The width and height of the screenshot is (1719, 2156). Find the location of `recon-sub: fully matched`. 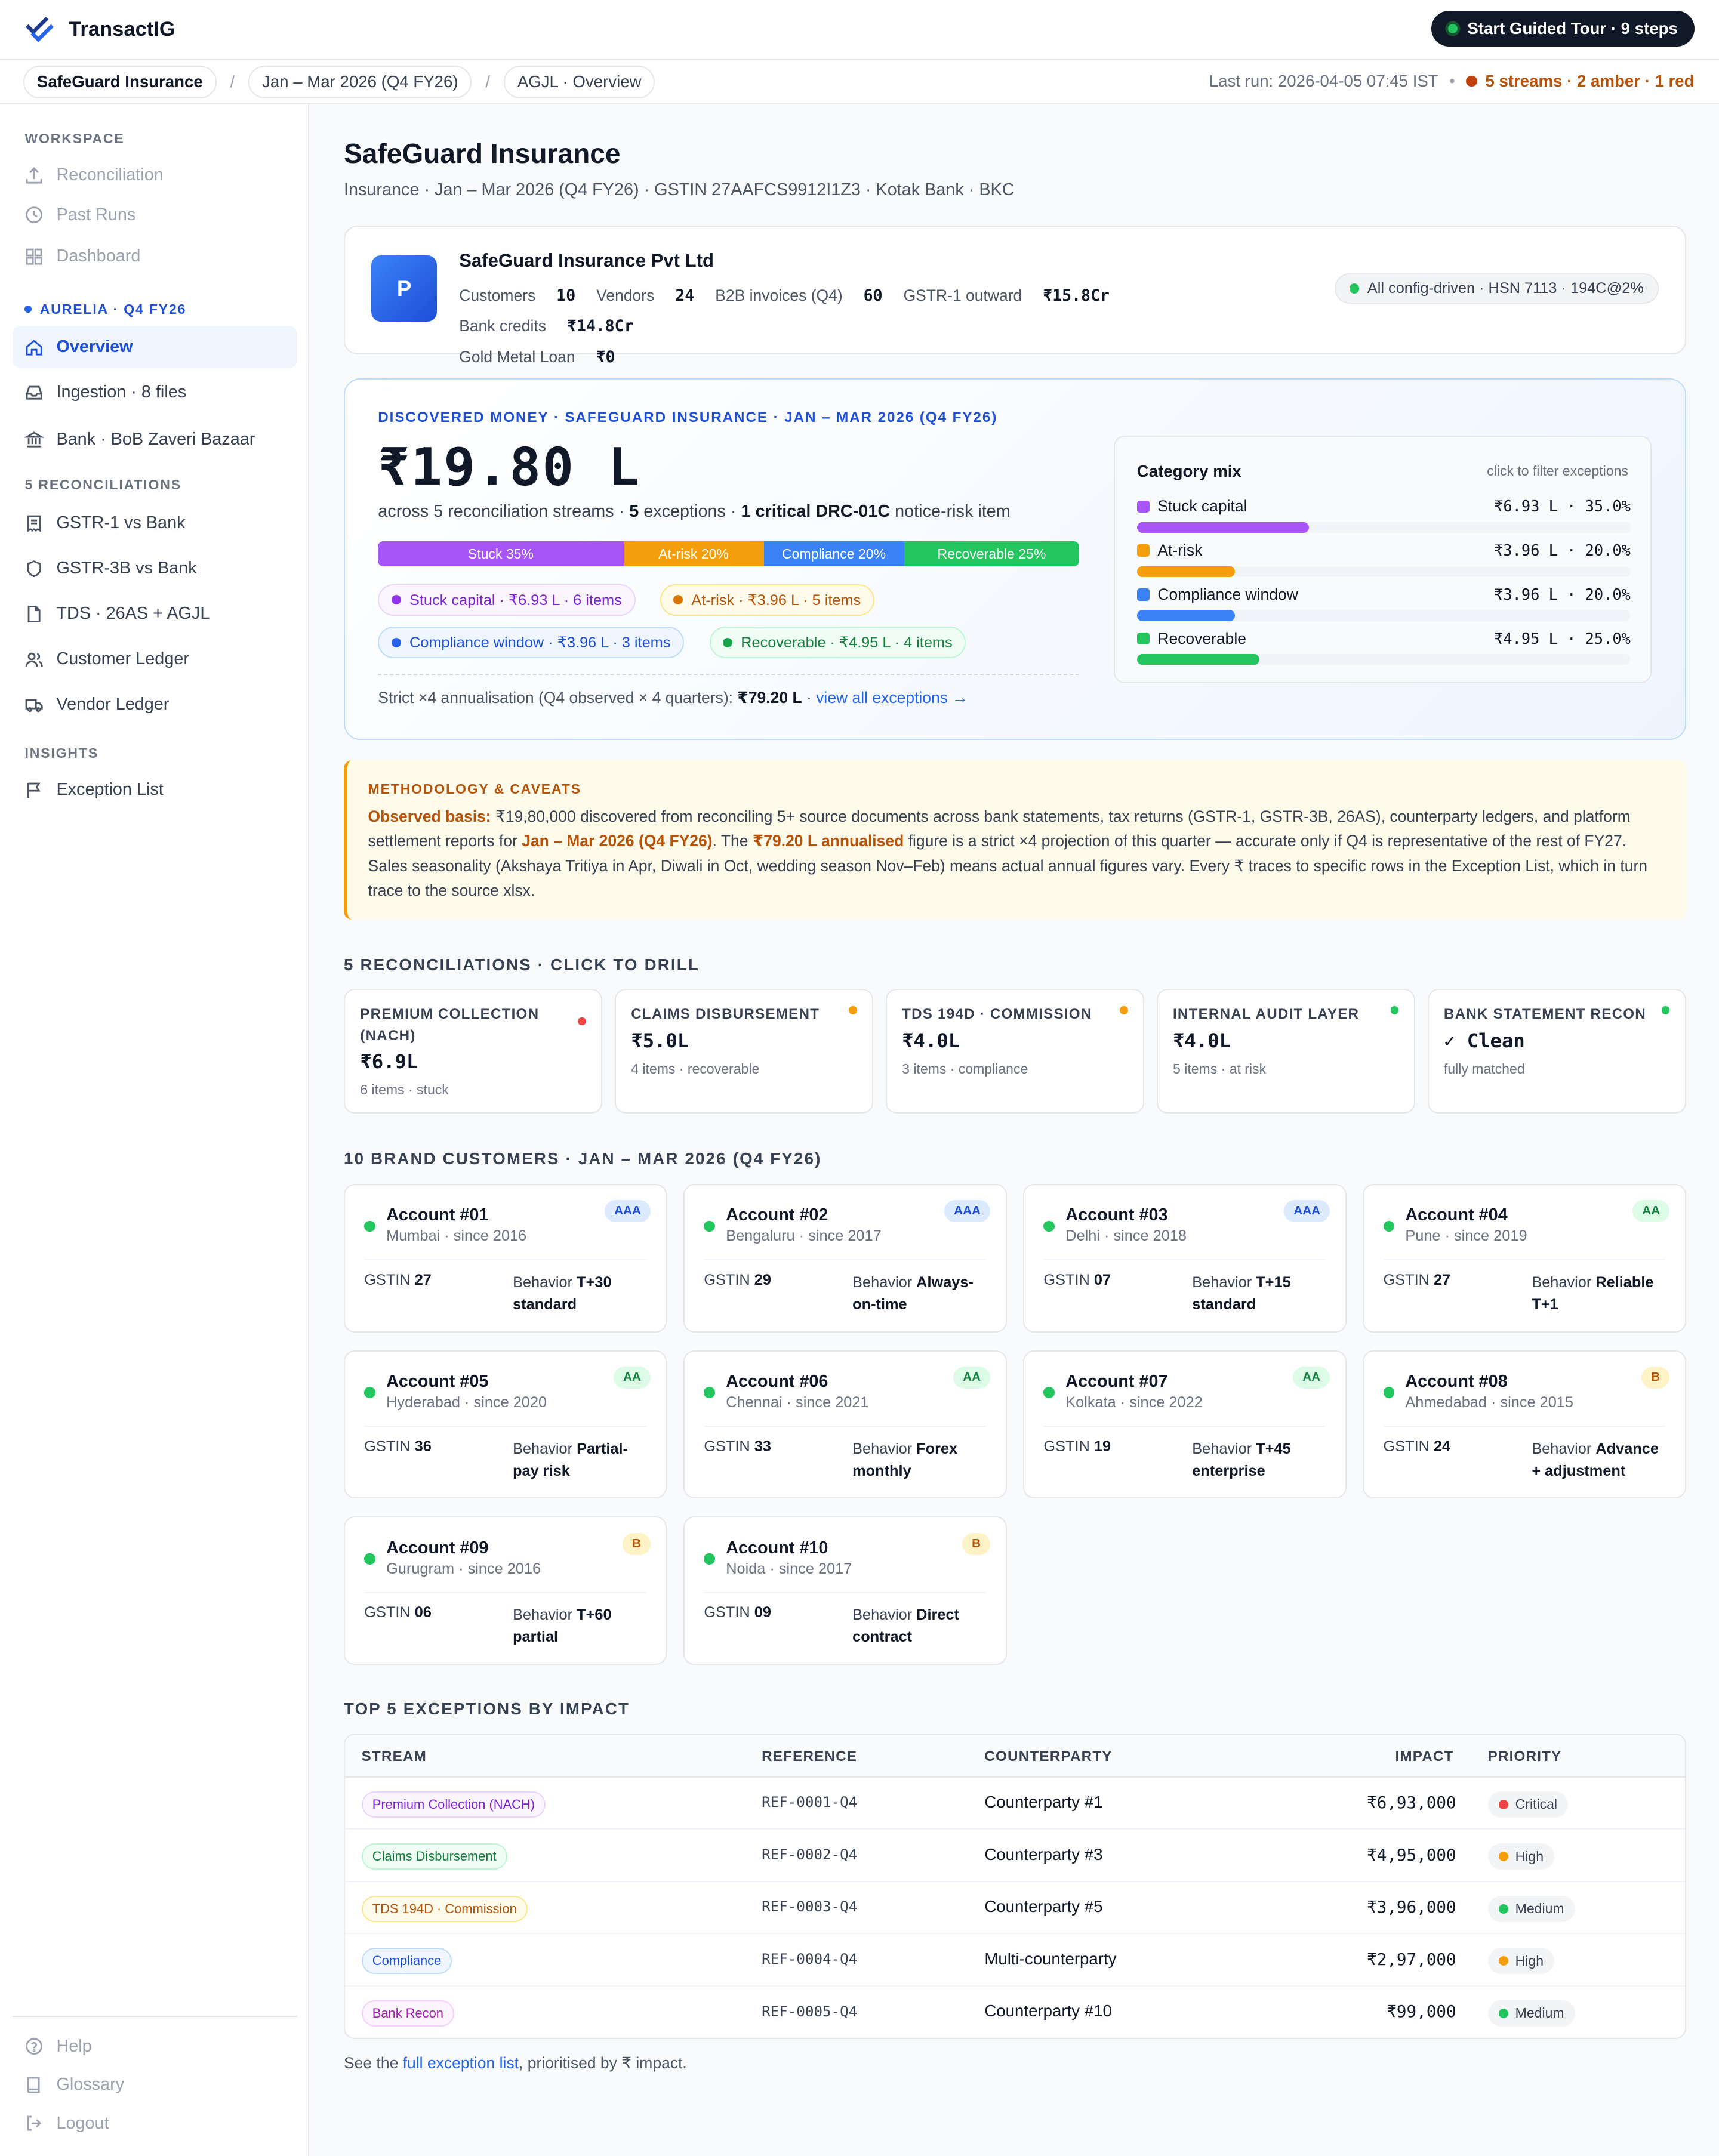

recon-sub: fully matched is located at coordinates (1484, 1069).